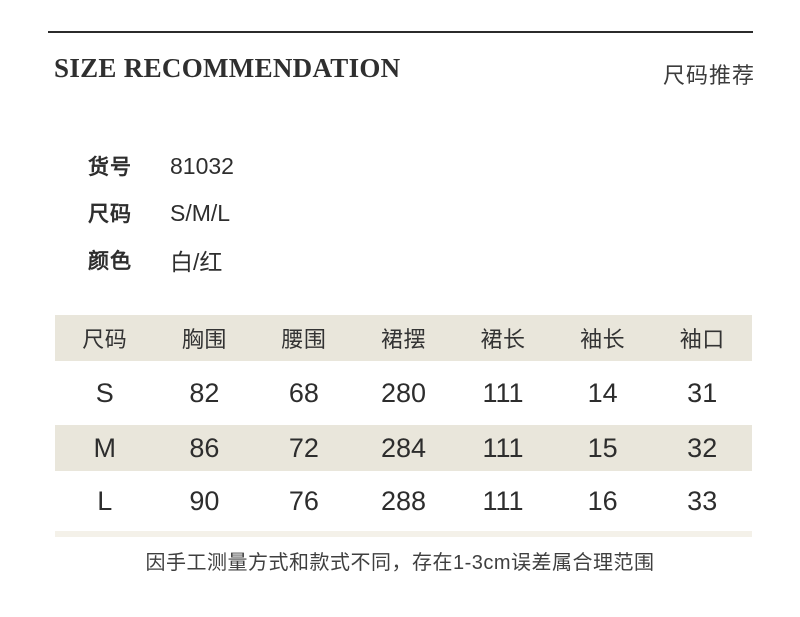  What do you see at coordinates (702, 500) in the screenshot?
I see `row-l-cuff-cell: 33` at bounding box center [702, 500].